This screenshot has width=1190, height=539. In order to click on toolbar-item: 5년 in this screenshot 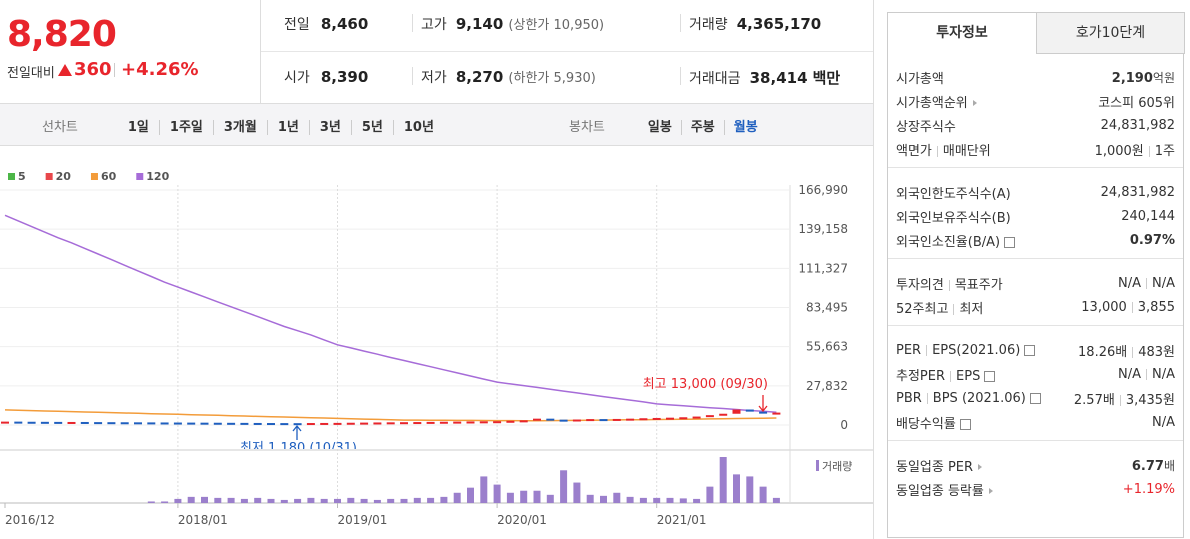, I will do `click(371, 127)`.